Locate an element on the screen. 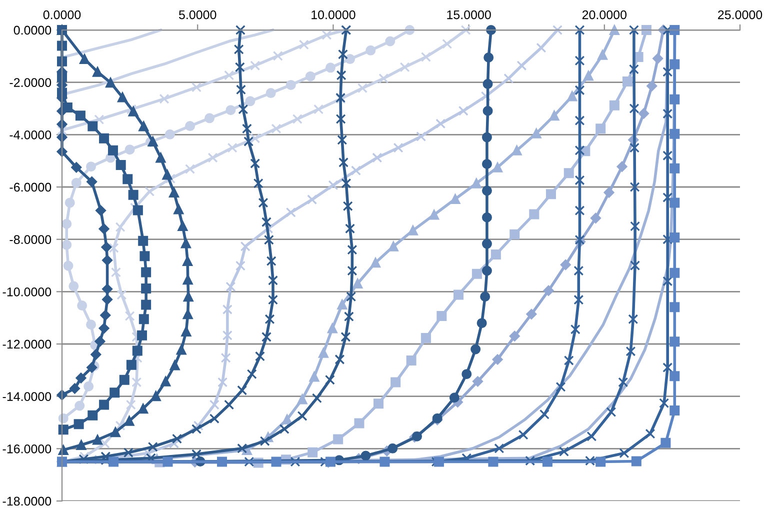  y-tick-label: -16.0000 is located at coordinates (27, 449).